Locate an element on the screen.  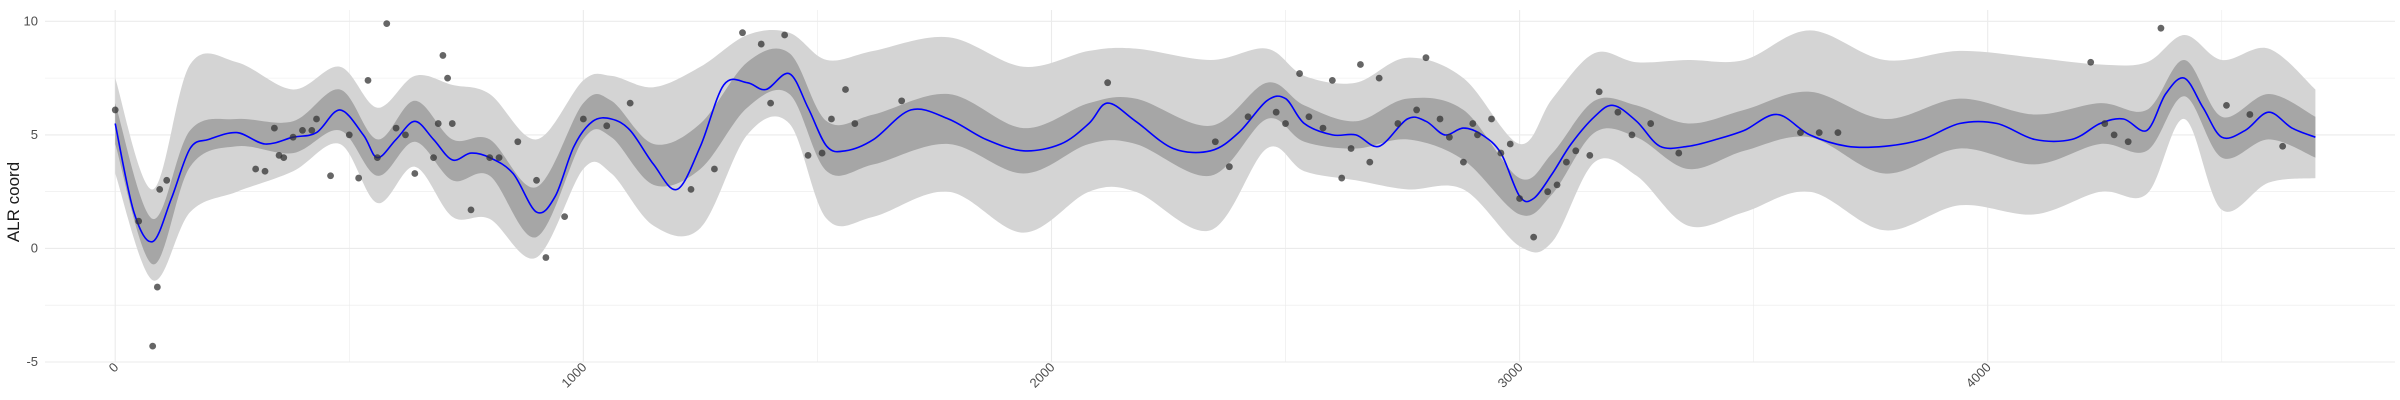
x-tick-label: 2000 is located at coordinates (1042, 375).